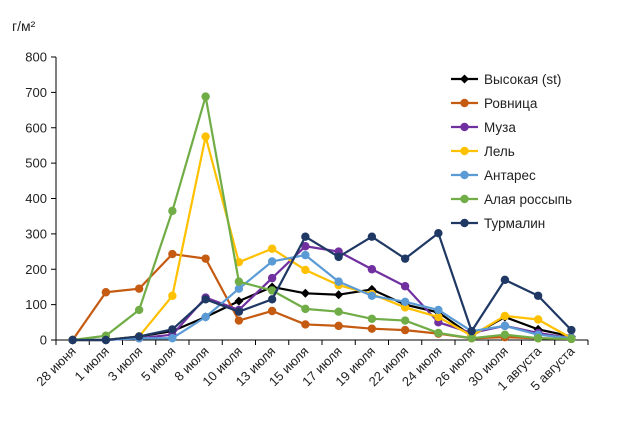  I want to click on y-tick-label: 200, so click(36, 269).